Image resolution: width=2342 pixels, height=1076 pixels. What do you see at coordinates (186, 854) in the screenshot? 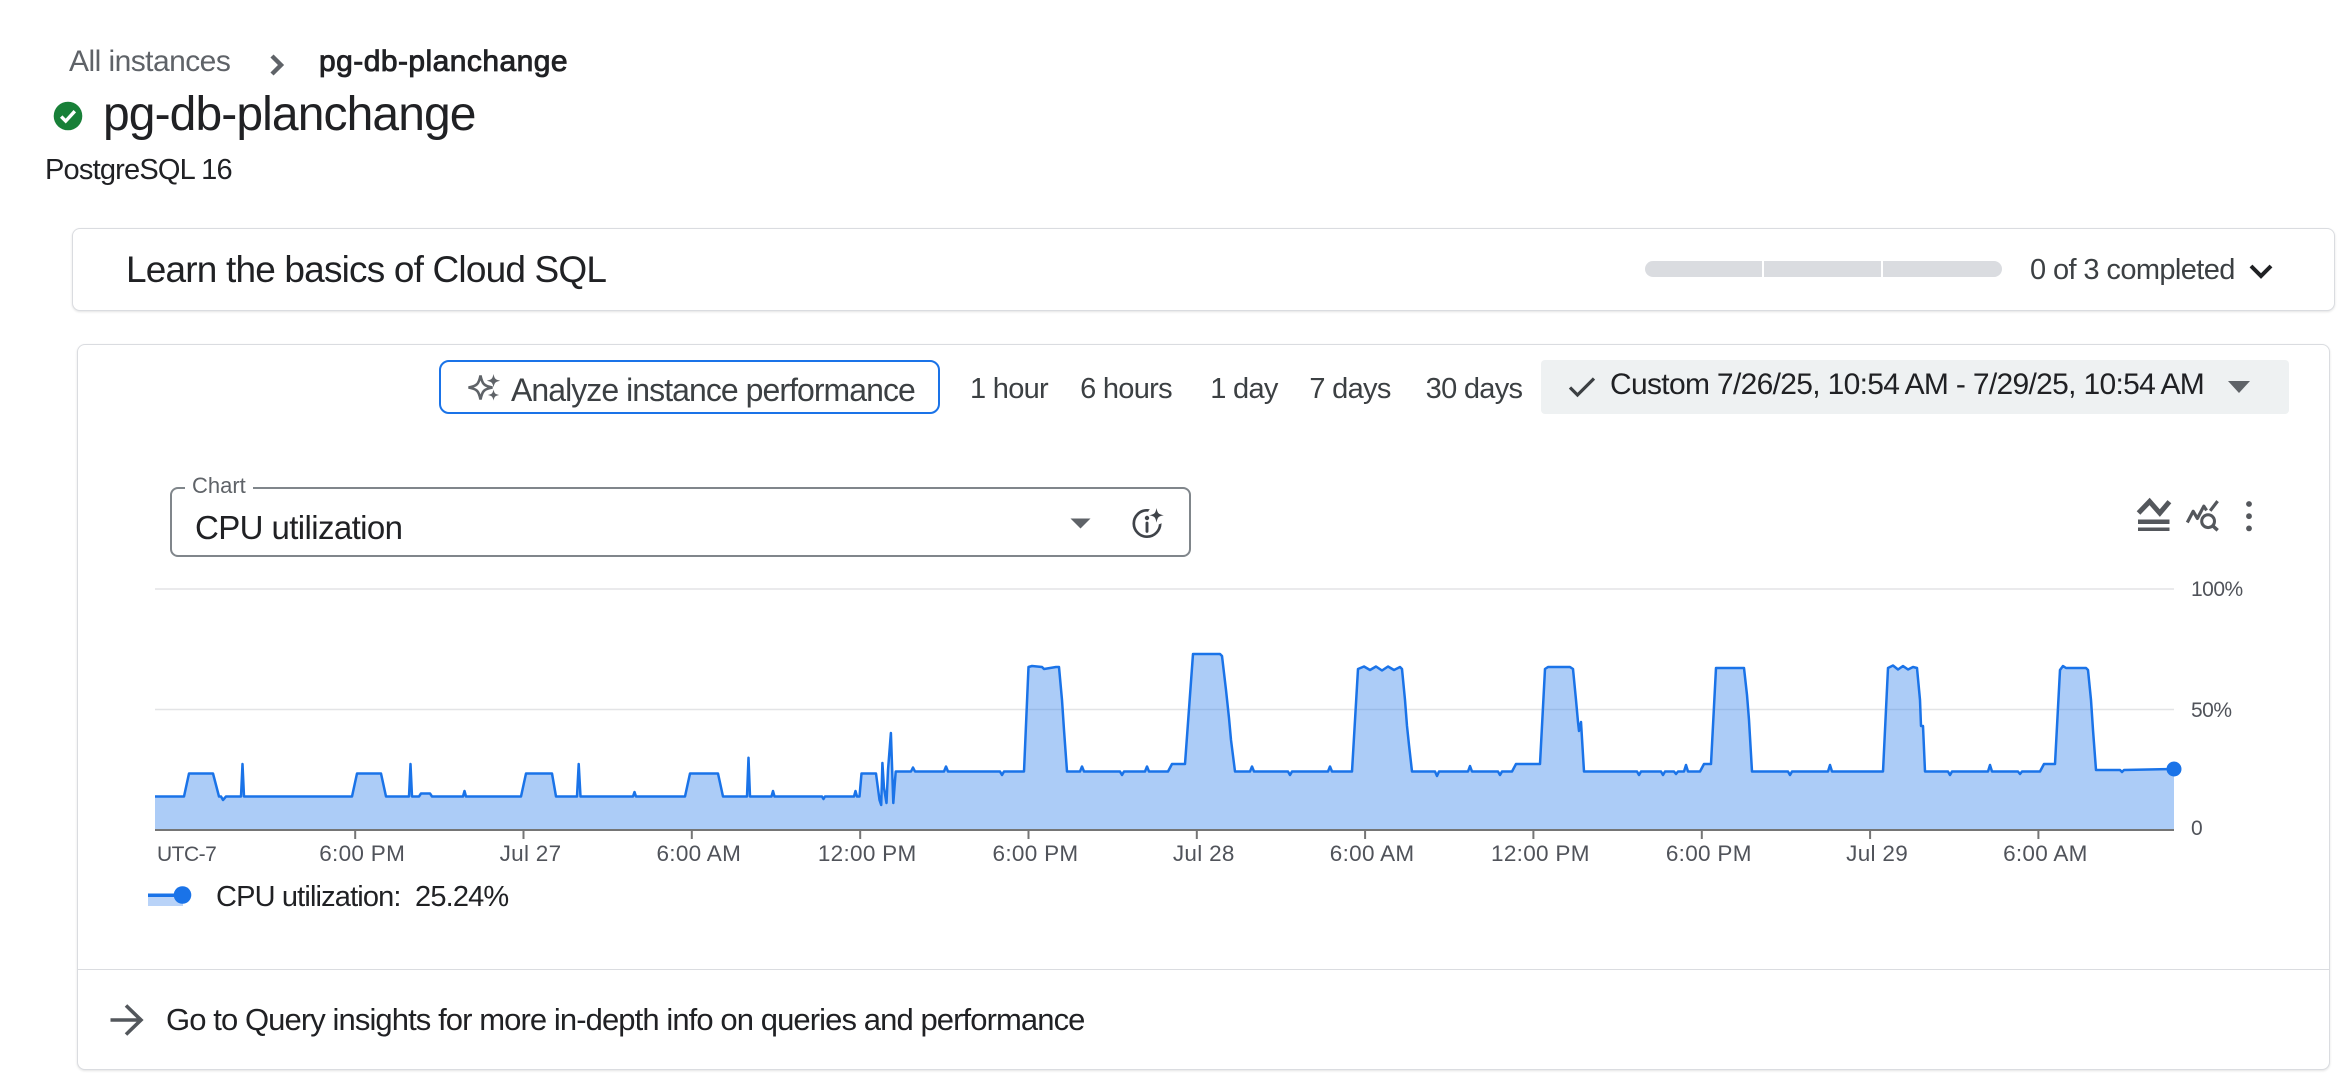
I see `svg-text: UTC-7` at bounding box center [186, 854].